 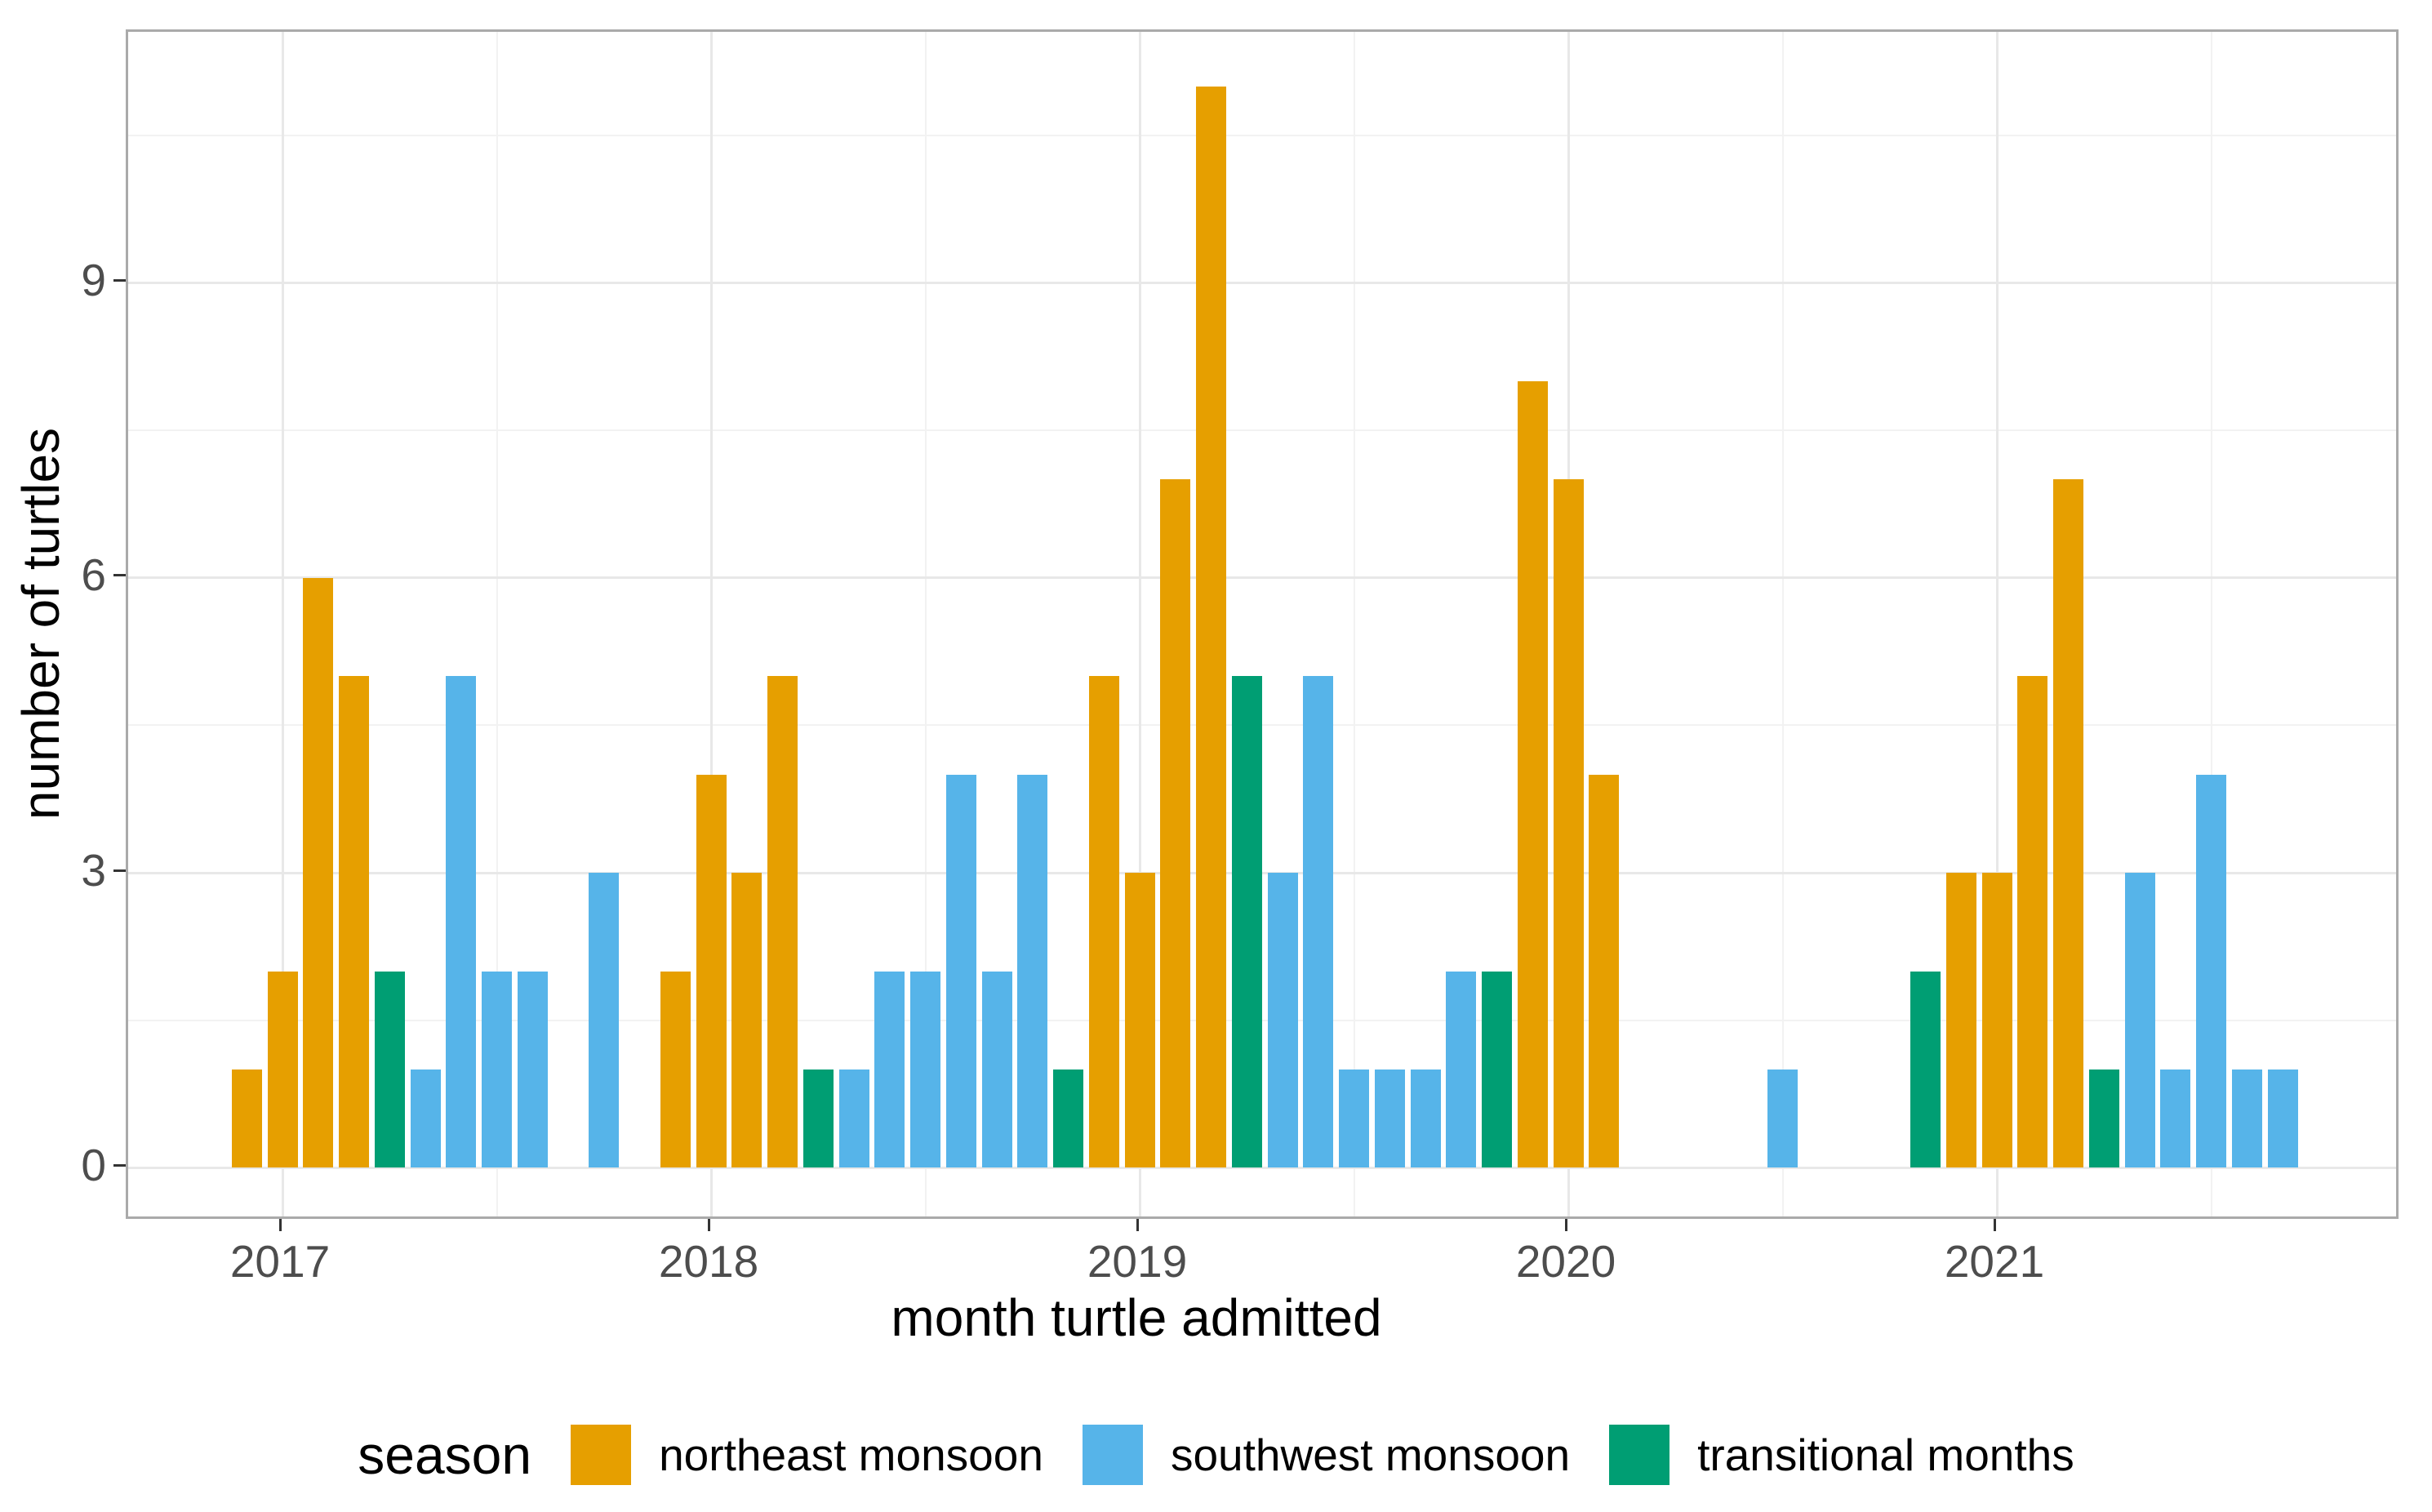 I want to click on x-axis-title: month turtle admitted, so click(x=1136, y=1317).